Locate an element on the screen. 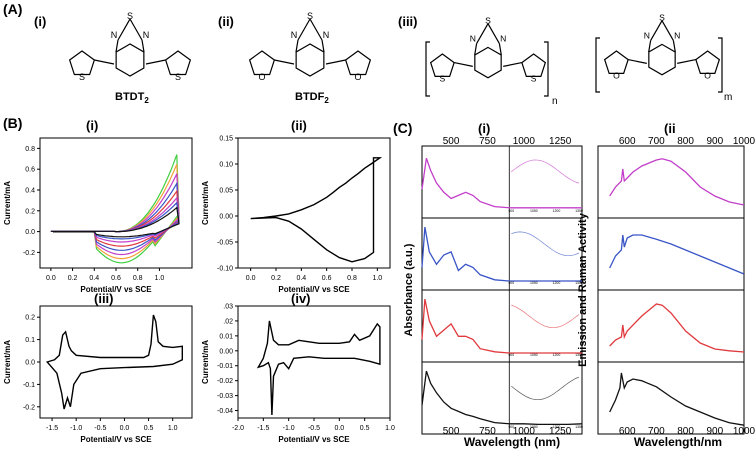 The height and width of the screenshot is (455, 756). inset-tick-label: 1050 is located at coordinates (534, 427).